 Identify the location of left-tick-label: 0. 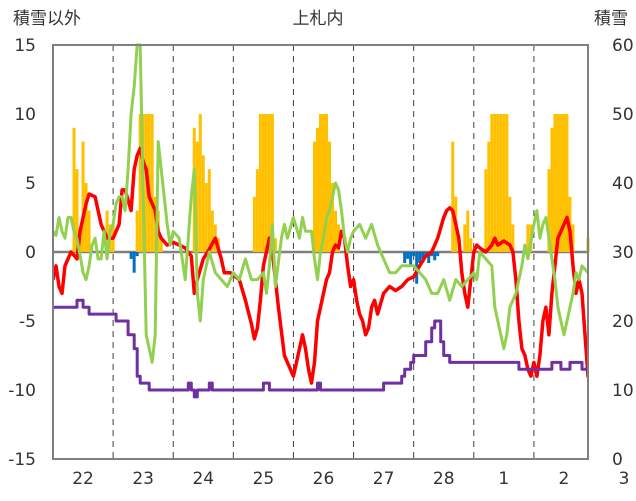
(30, 253).